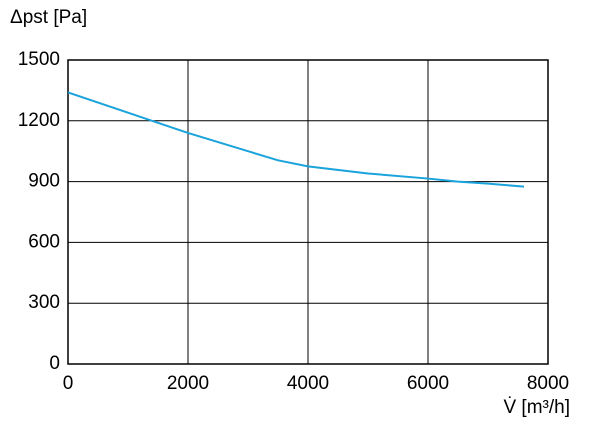 Image resolution: width=600 pixels, height=424 pixels. Describe the element at coordinates (536, 407) in the screenshot. I see `x-axis-label: V̇ [m³/h]` at that location.